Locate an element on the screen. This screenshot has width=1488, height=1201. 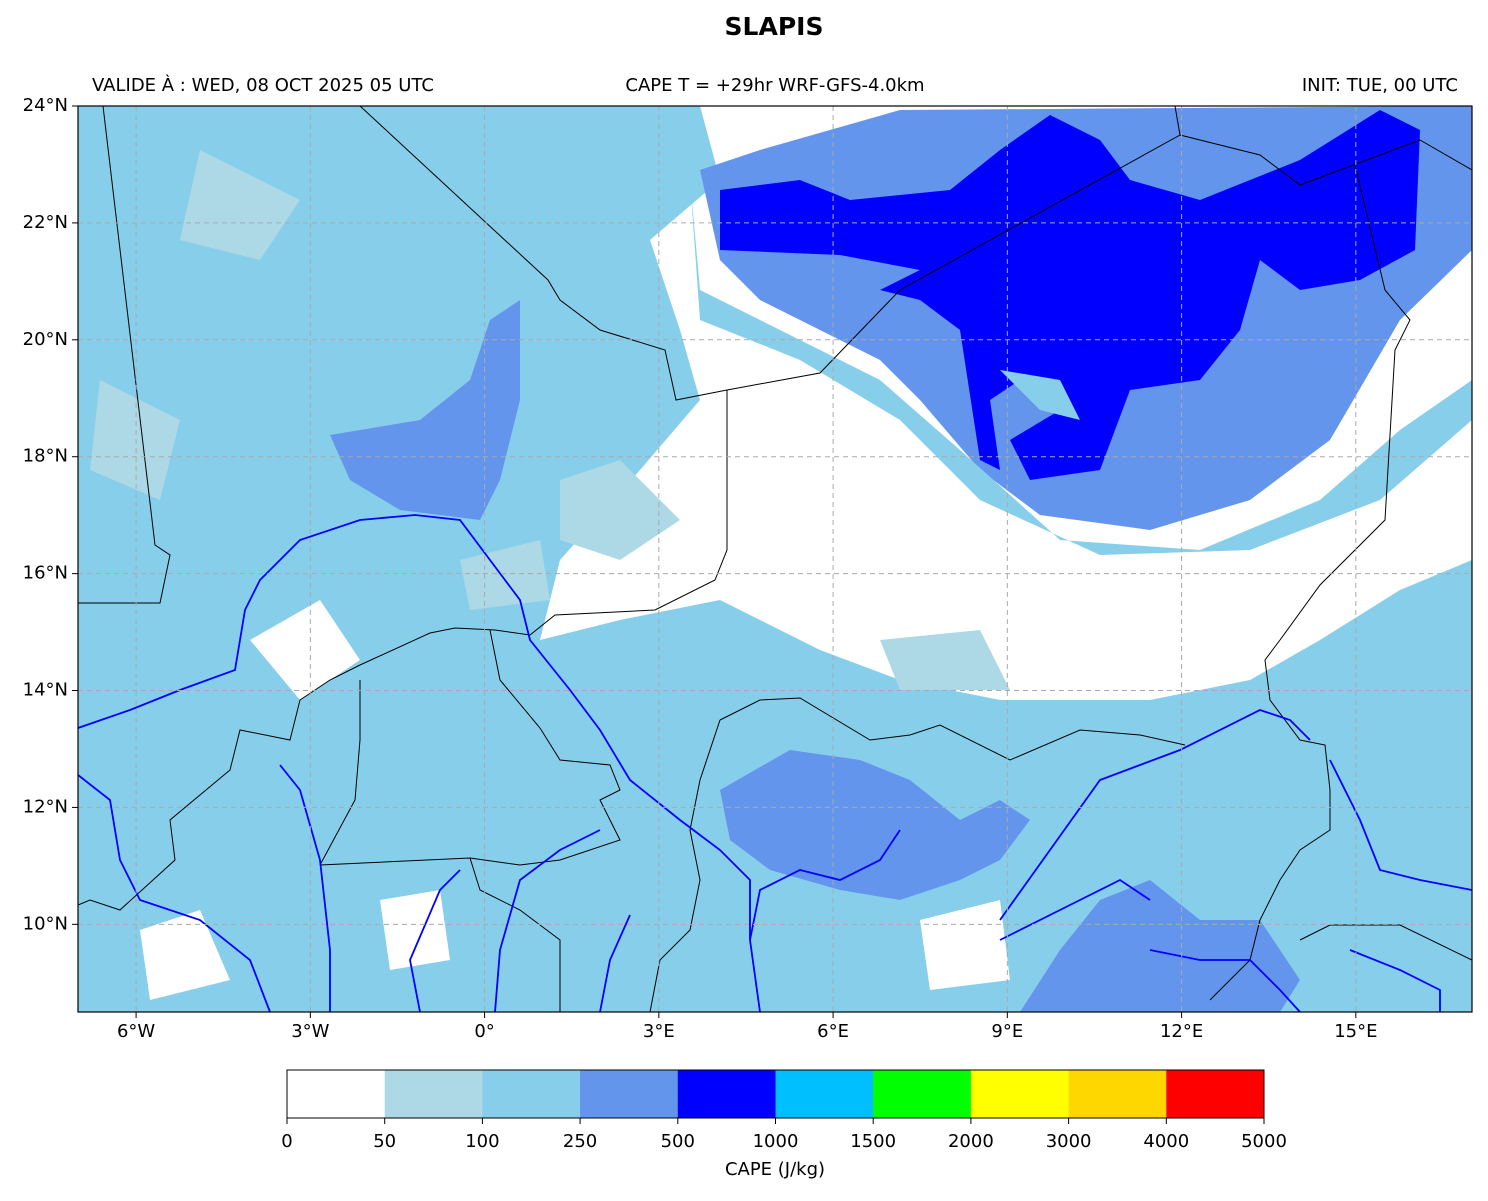
colorbar-label: CAPE (J/kg) is located at coordinates (775, 1169).